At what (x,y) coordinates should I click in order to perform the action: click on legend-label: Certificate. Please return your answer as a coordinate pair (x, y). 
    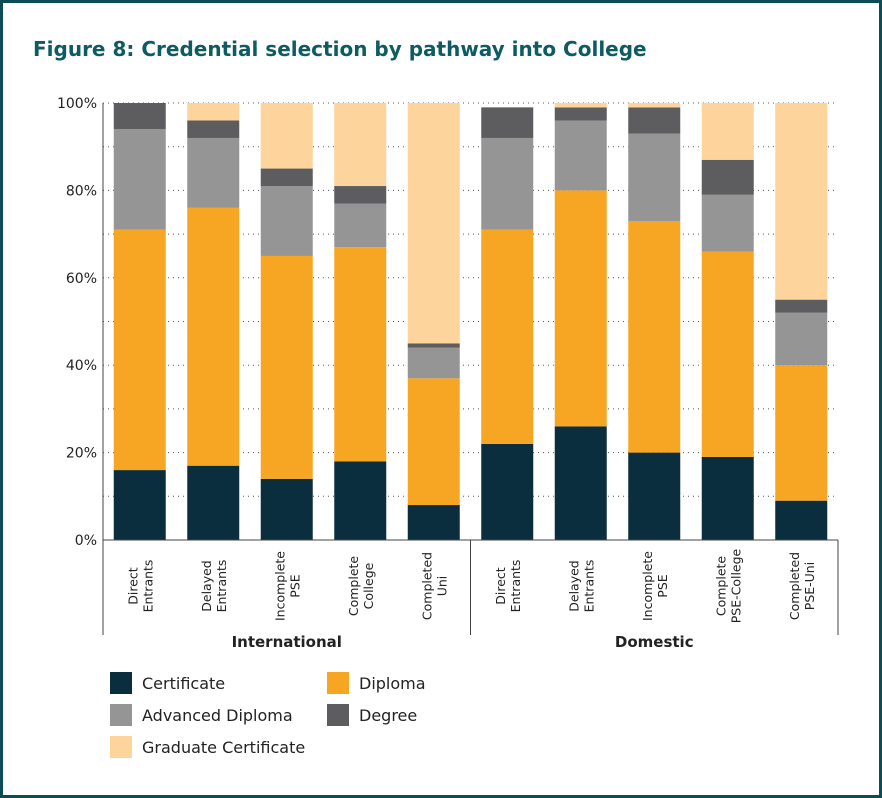
    Looking at the image, I should click on (183, 683).